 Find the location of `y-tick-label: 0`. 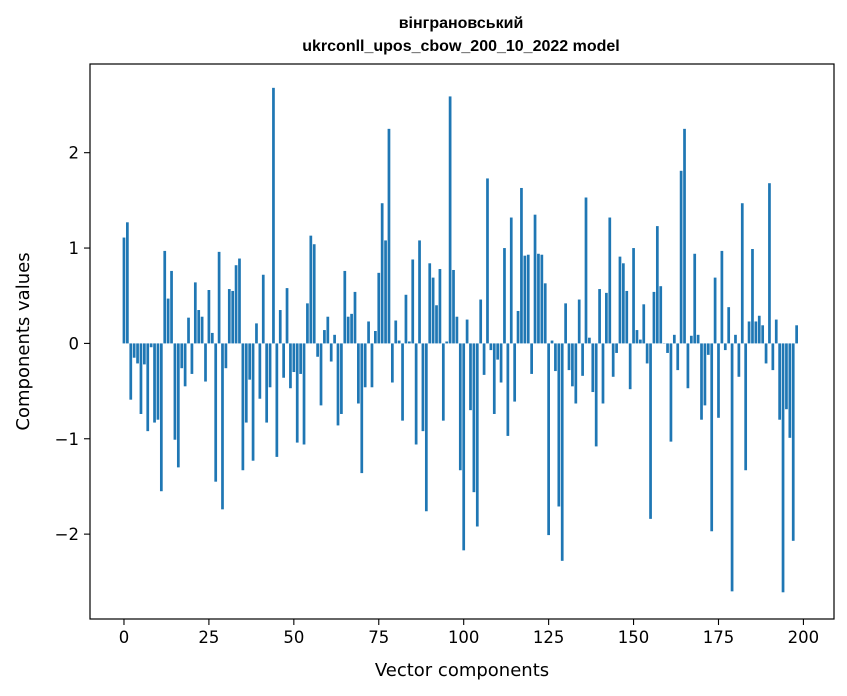

y-tick-label: 0 is located at coordinates (74, 343).